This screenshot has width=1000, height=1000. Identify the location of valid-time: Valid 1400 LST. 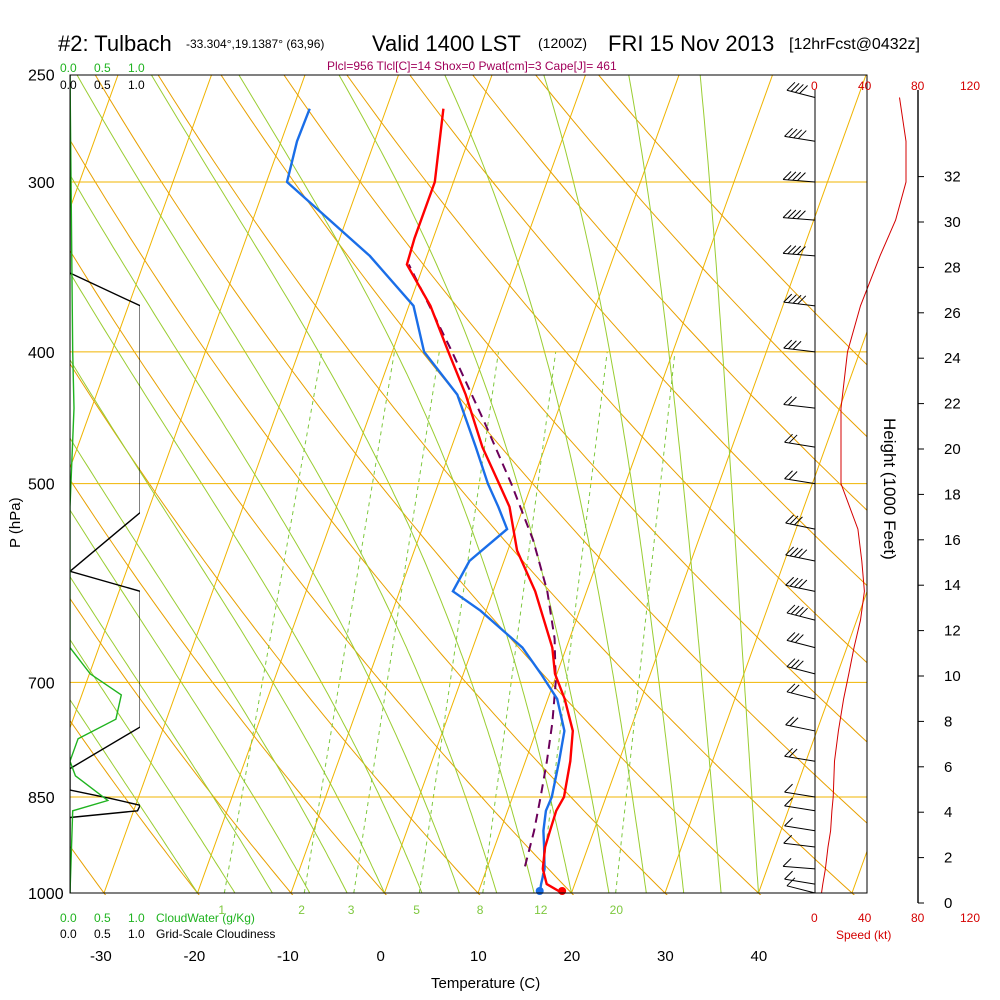
(446, 43).